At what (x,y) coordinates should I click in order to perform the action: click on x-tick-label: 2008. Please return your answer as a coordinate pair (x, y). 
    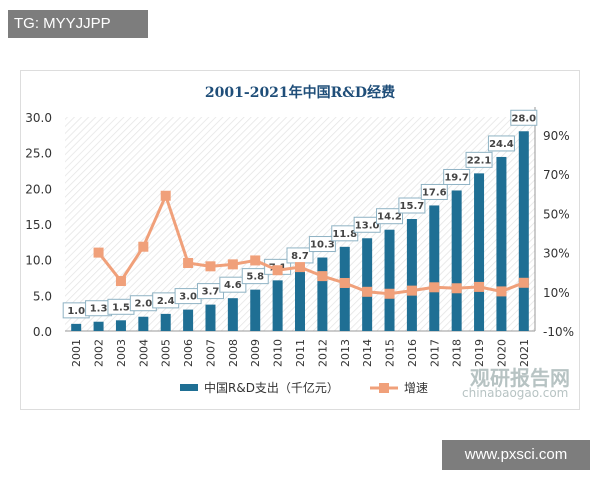
    Looking at the image, I should click on (233, 353).